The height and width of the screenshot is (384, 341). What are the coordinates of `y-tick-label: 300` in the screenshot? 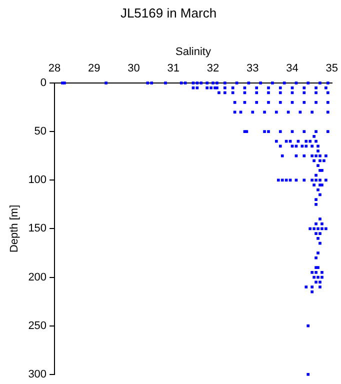 It's located at (37, 374).